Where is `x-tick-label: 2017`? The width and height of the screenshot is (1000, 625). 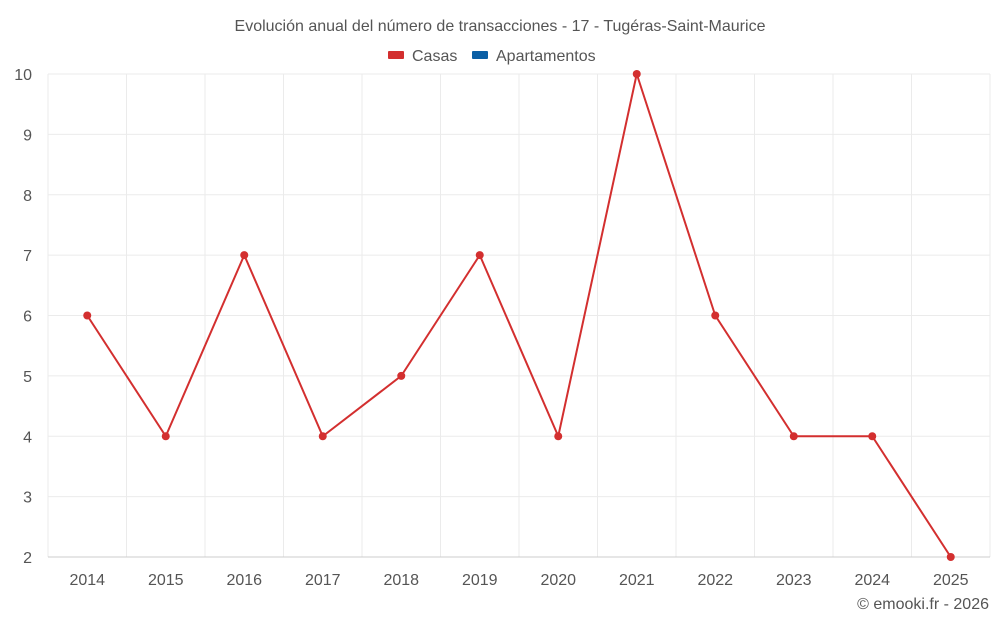
x-tick-label: 2017 is located at coordinates (323, 580).